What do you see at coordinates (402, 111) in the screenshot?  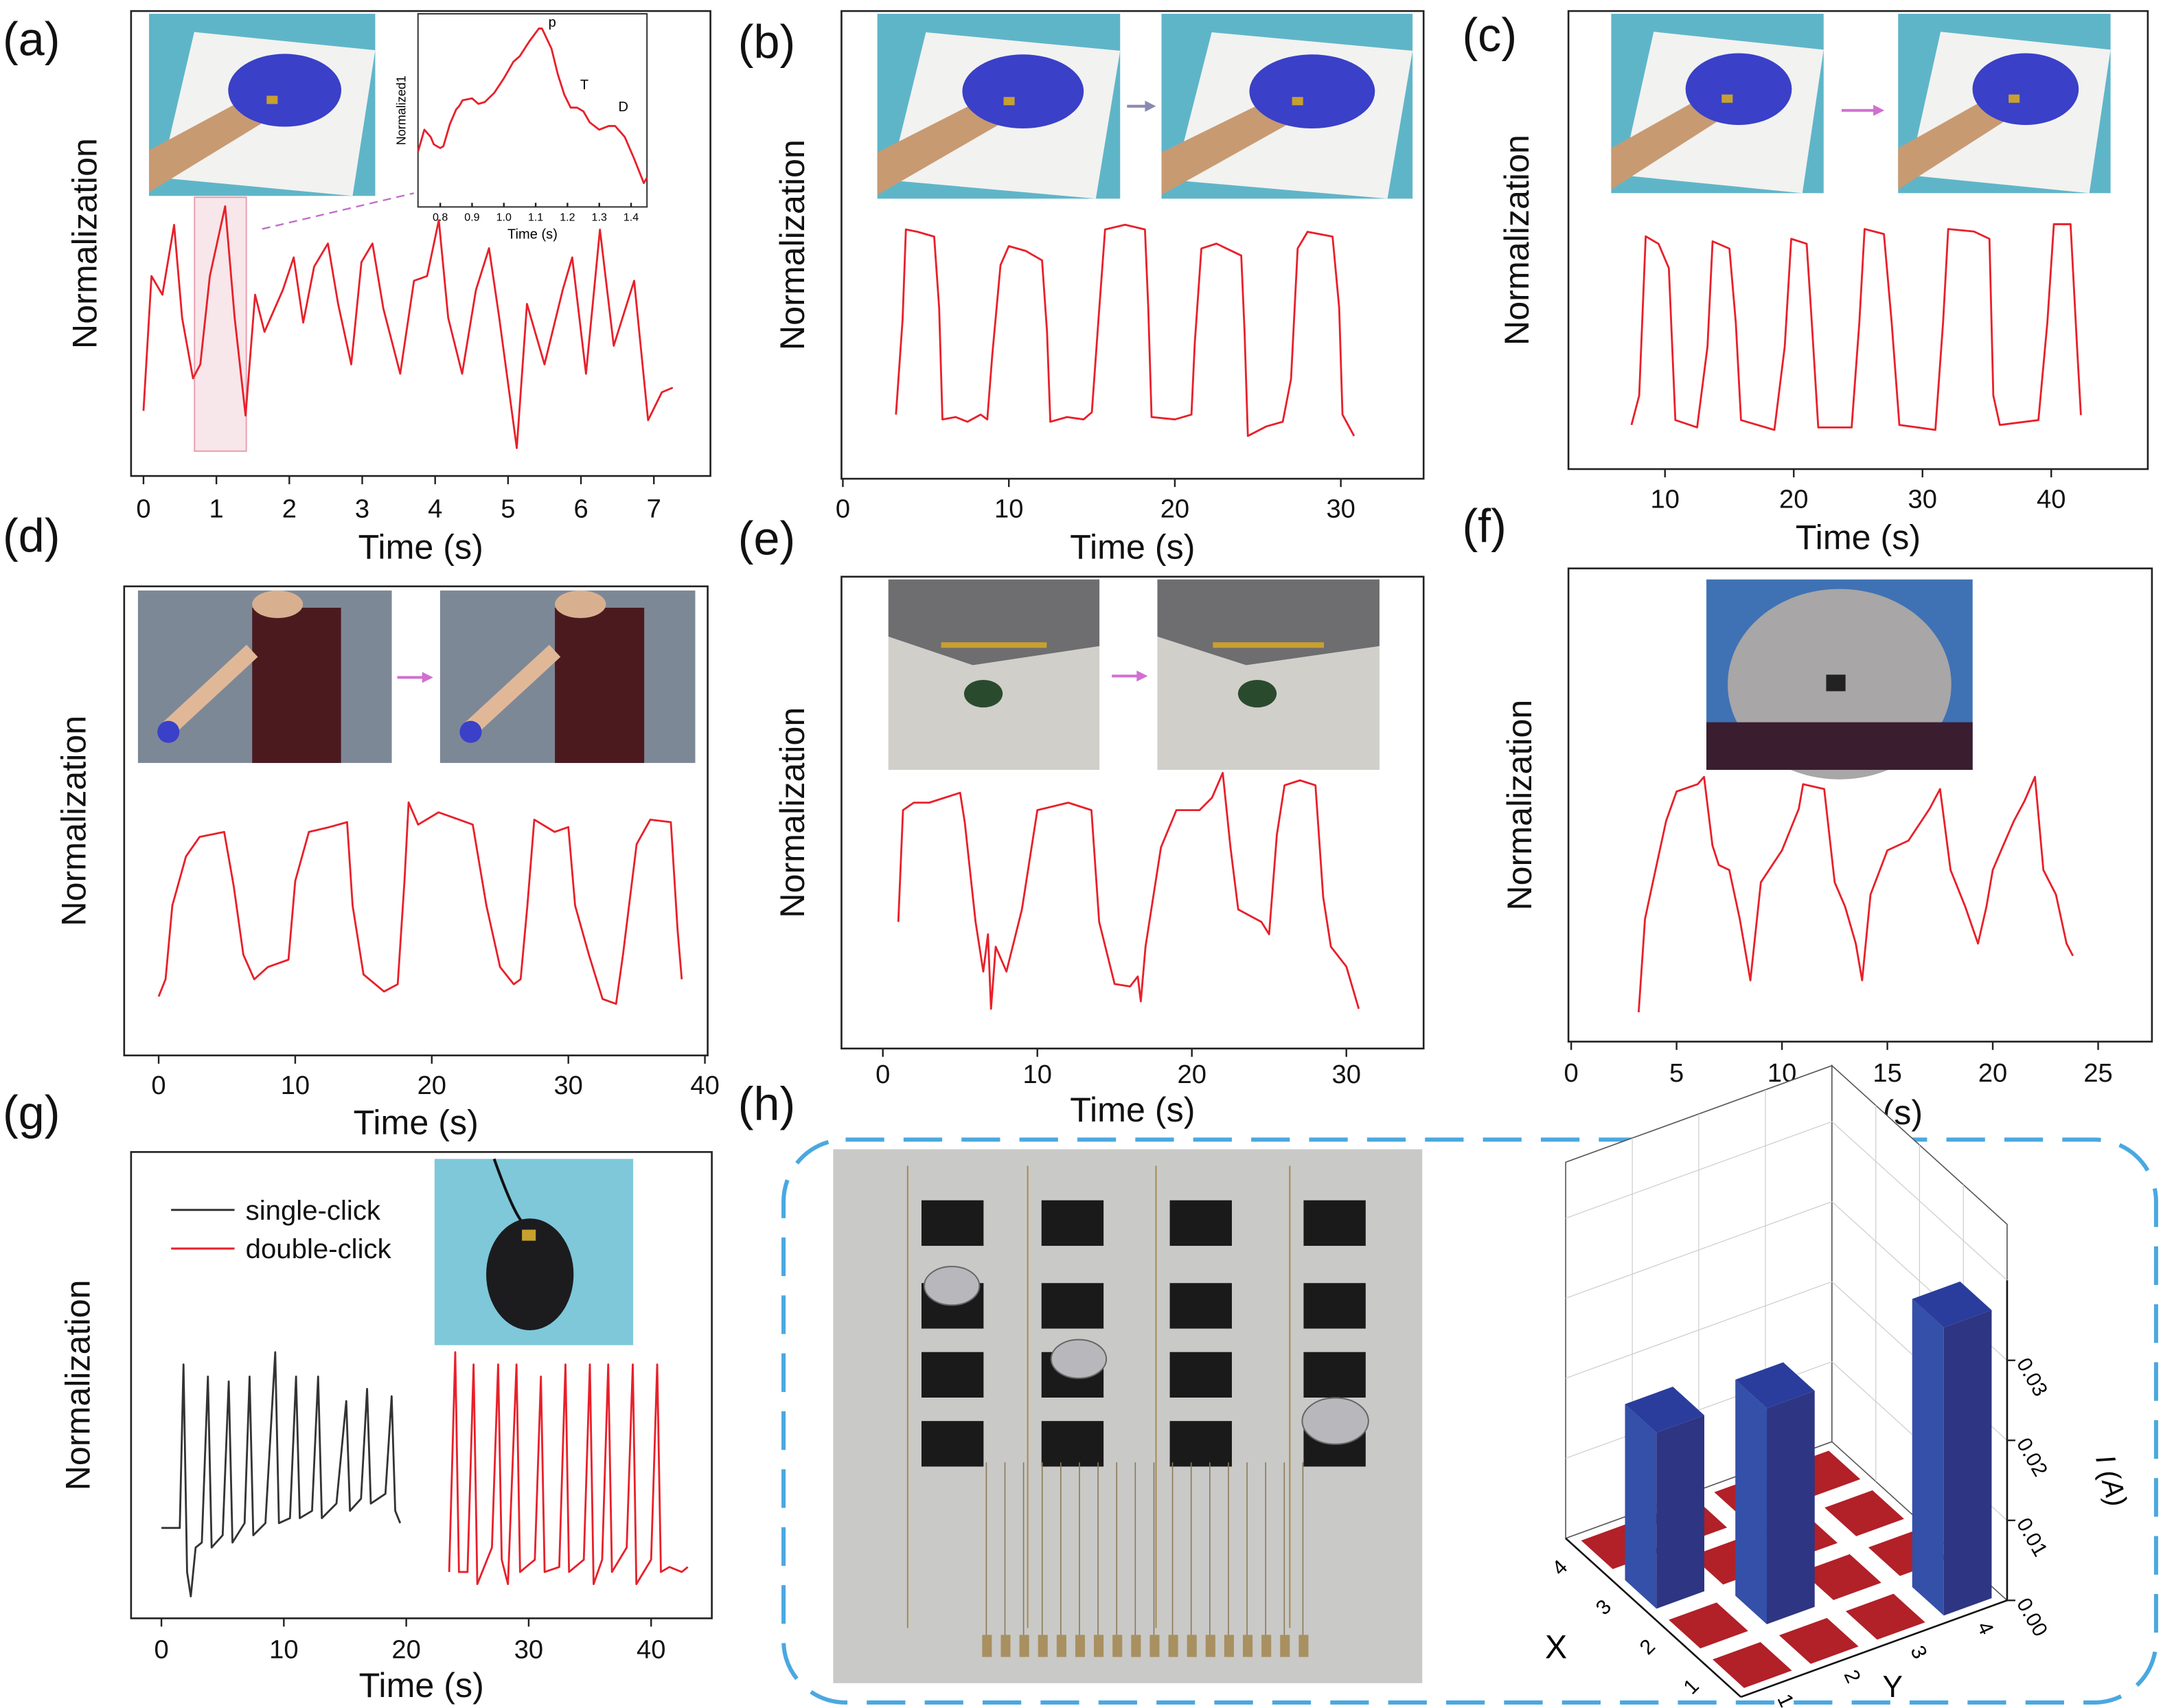 I see `inset-y-axis-label: Normalized1` at bounding box center [402, 111].